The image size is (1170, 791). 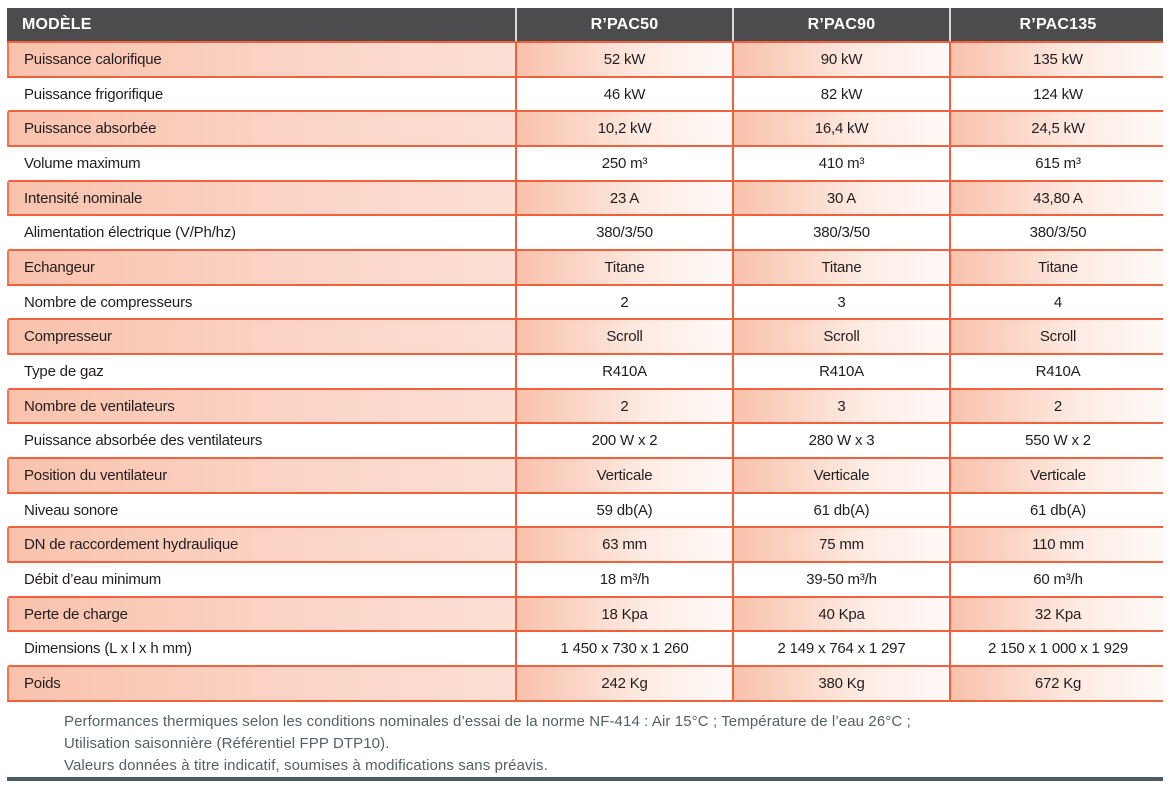 What do you see at coordinates (623, 579) in the screenshot?
I see `row-value: 18 m³/h` at bounding box center [623, 579].